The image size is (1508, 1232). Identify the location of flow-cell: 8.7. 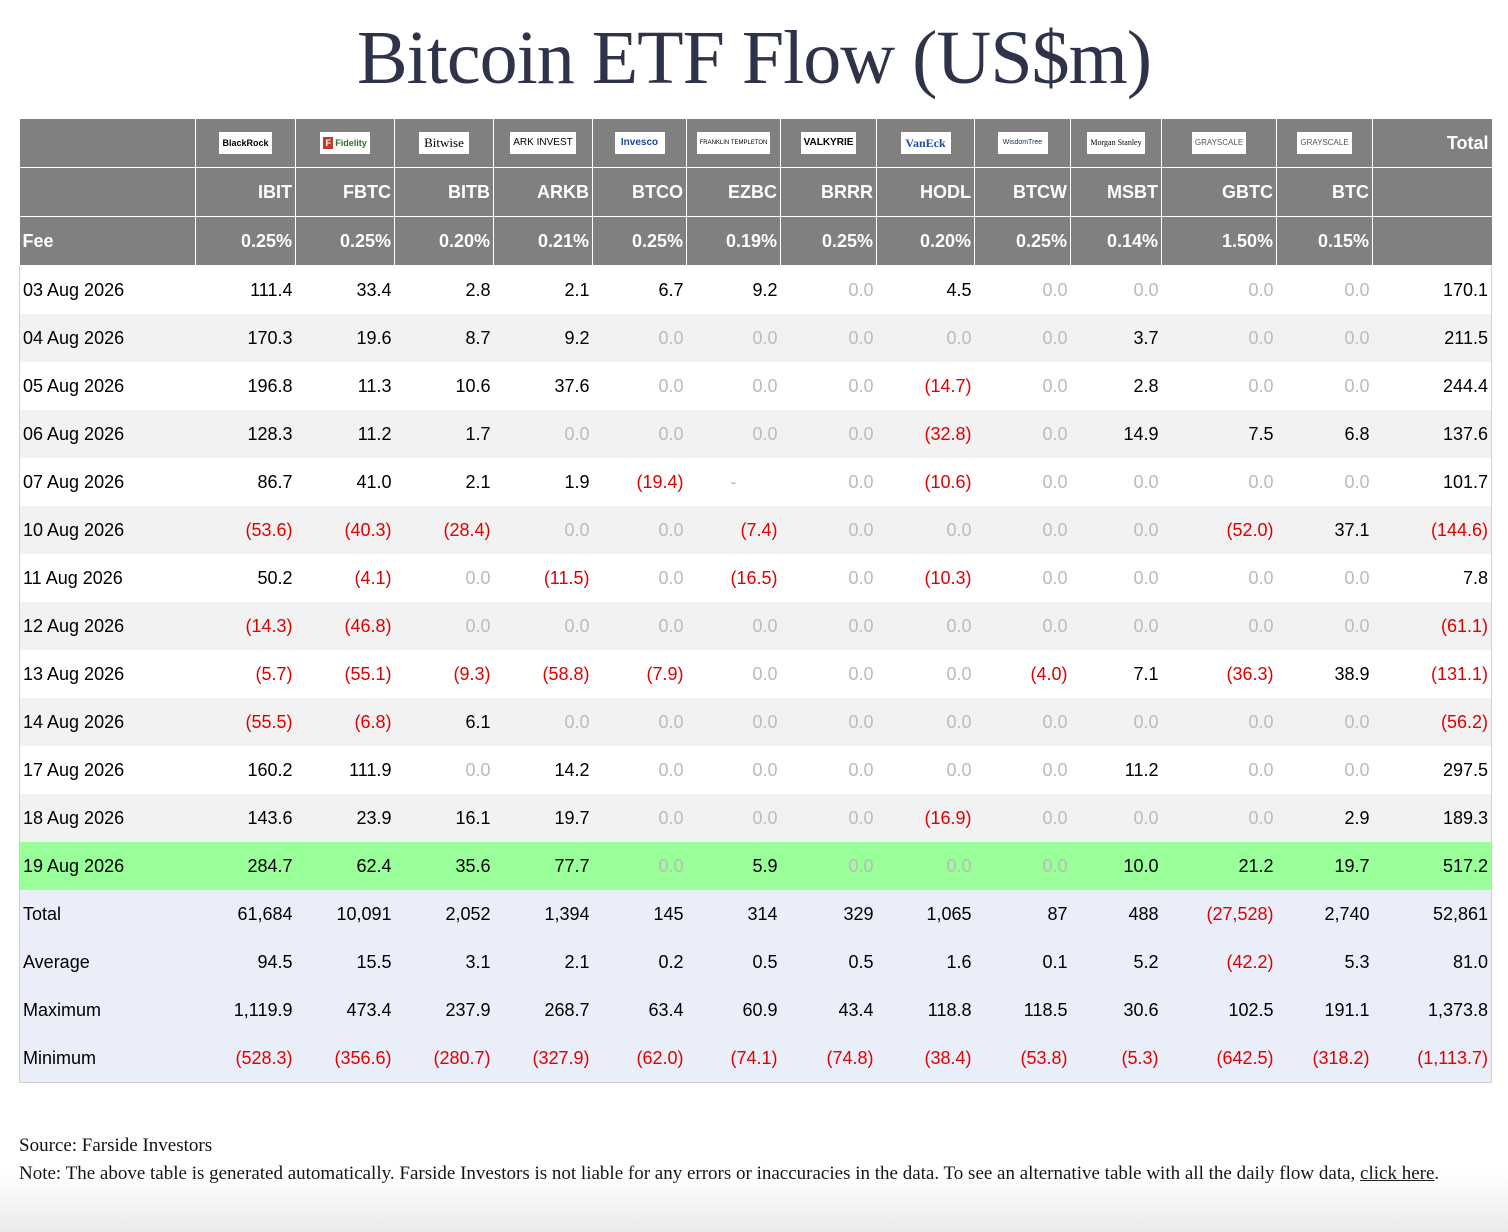
(444, 338).